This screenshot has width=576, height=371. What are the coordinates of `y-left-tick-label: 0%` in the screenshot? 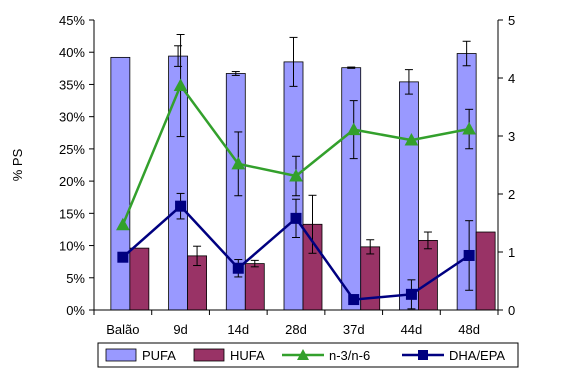 It's located at (75, 310).